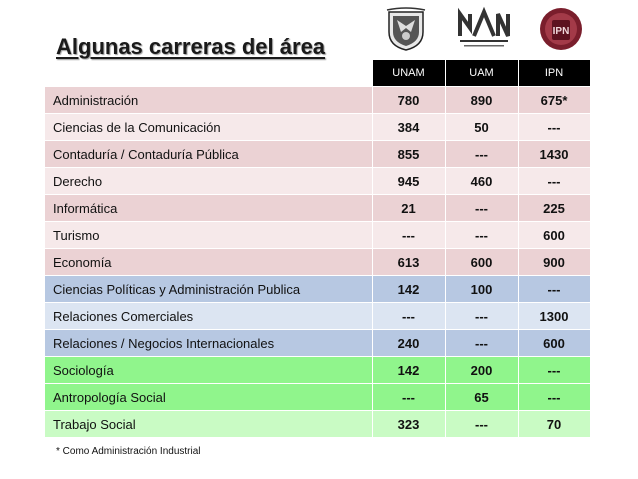 The image size is (638, 479). I want to click on career-cell: Turismo, so click(209, 235).